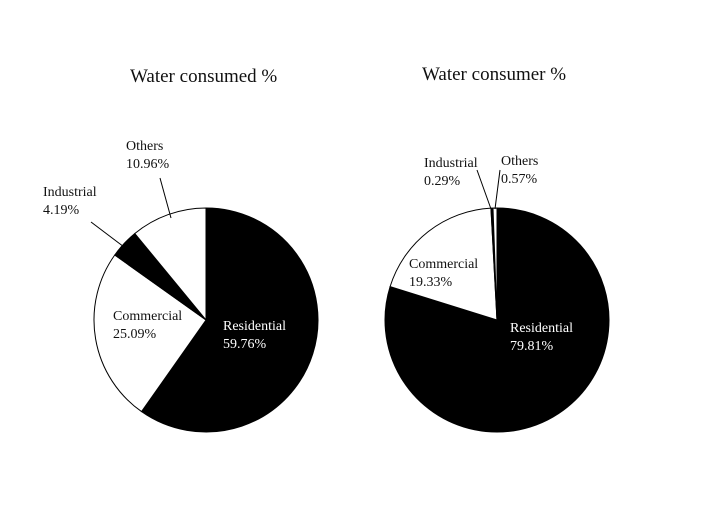 The image size is (727, 512). I want to click on chart-title: Water consumed %, so click(203, 76).